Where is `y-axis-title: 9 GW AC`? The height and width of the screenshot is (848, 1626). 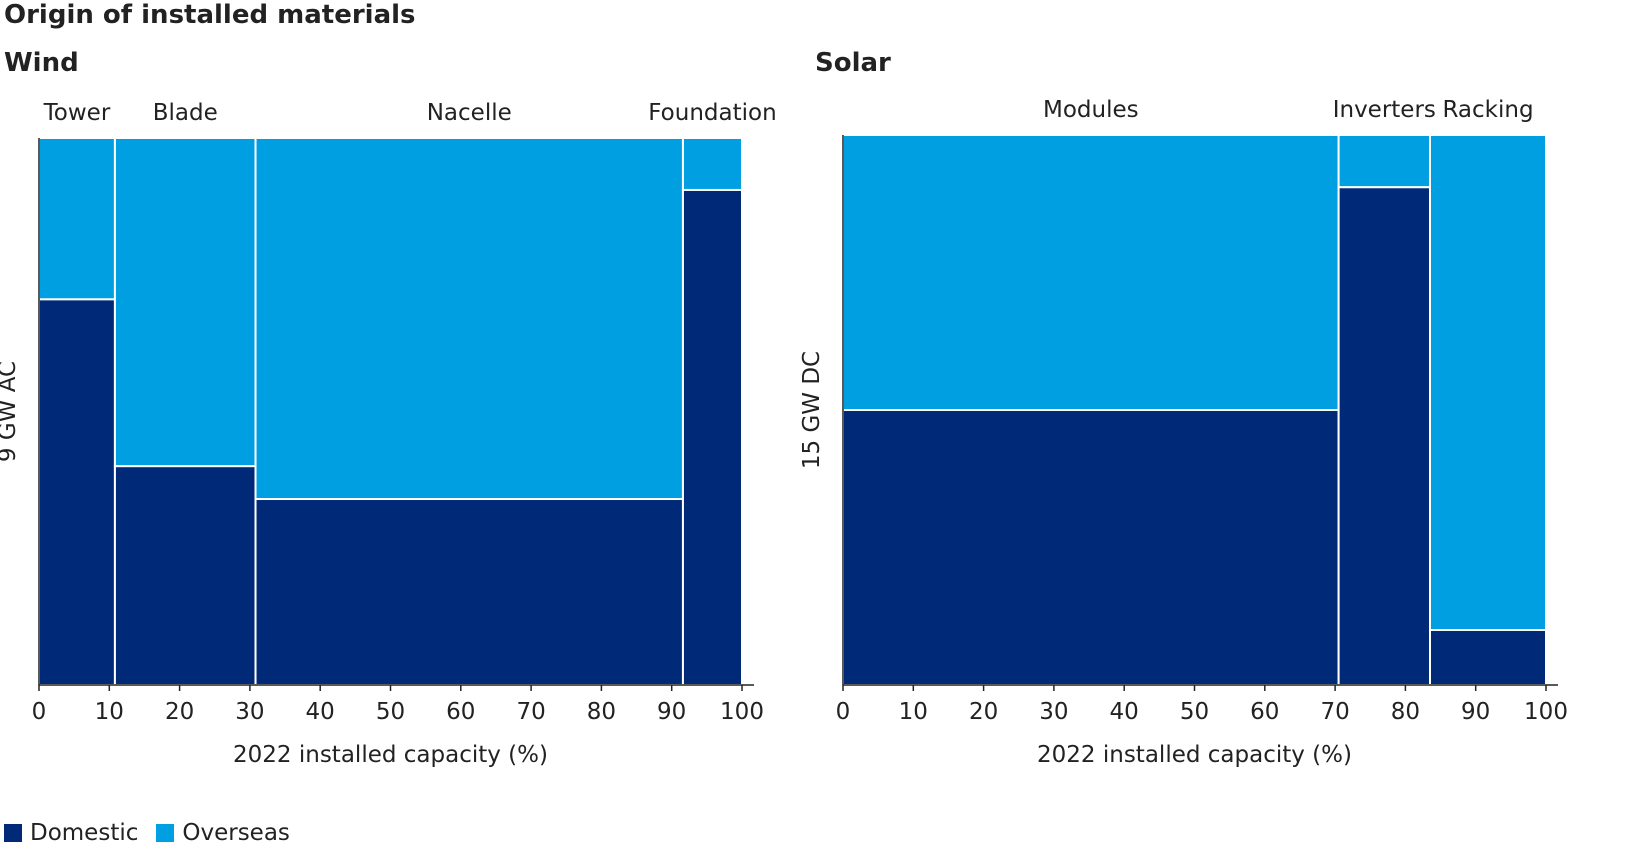
y-axis-title: 9 GW AC is located at coordinates (10, 411).